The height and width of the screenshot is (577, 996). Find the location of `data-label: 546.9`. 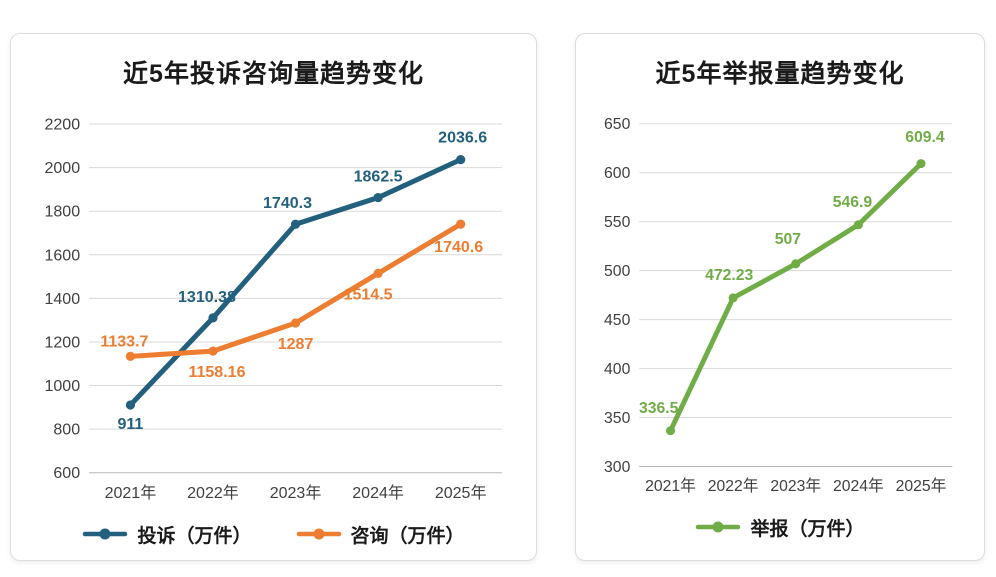

data-label: 546.9 is located at coordinates (853, 202).